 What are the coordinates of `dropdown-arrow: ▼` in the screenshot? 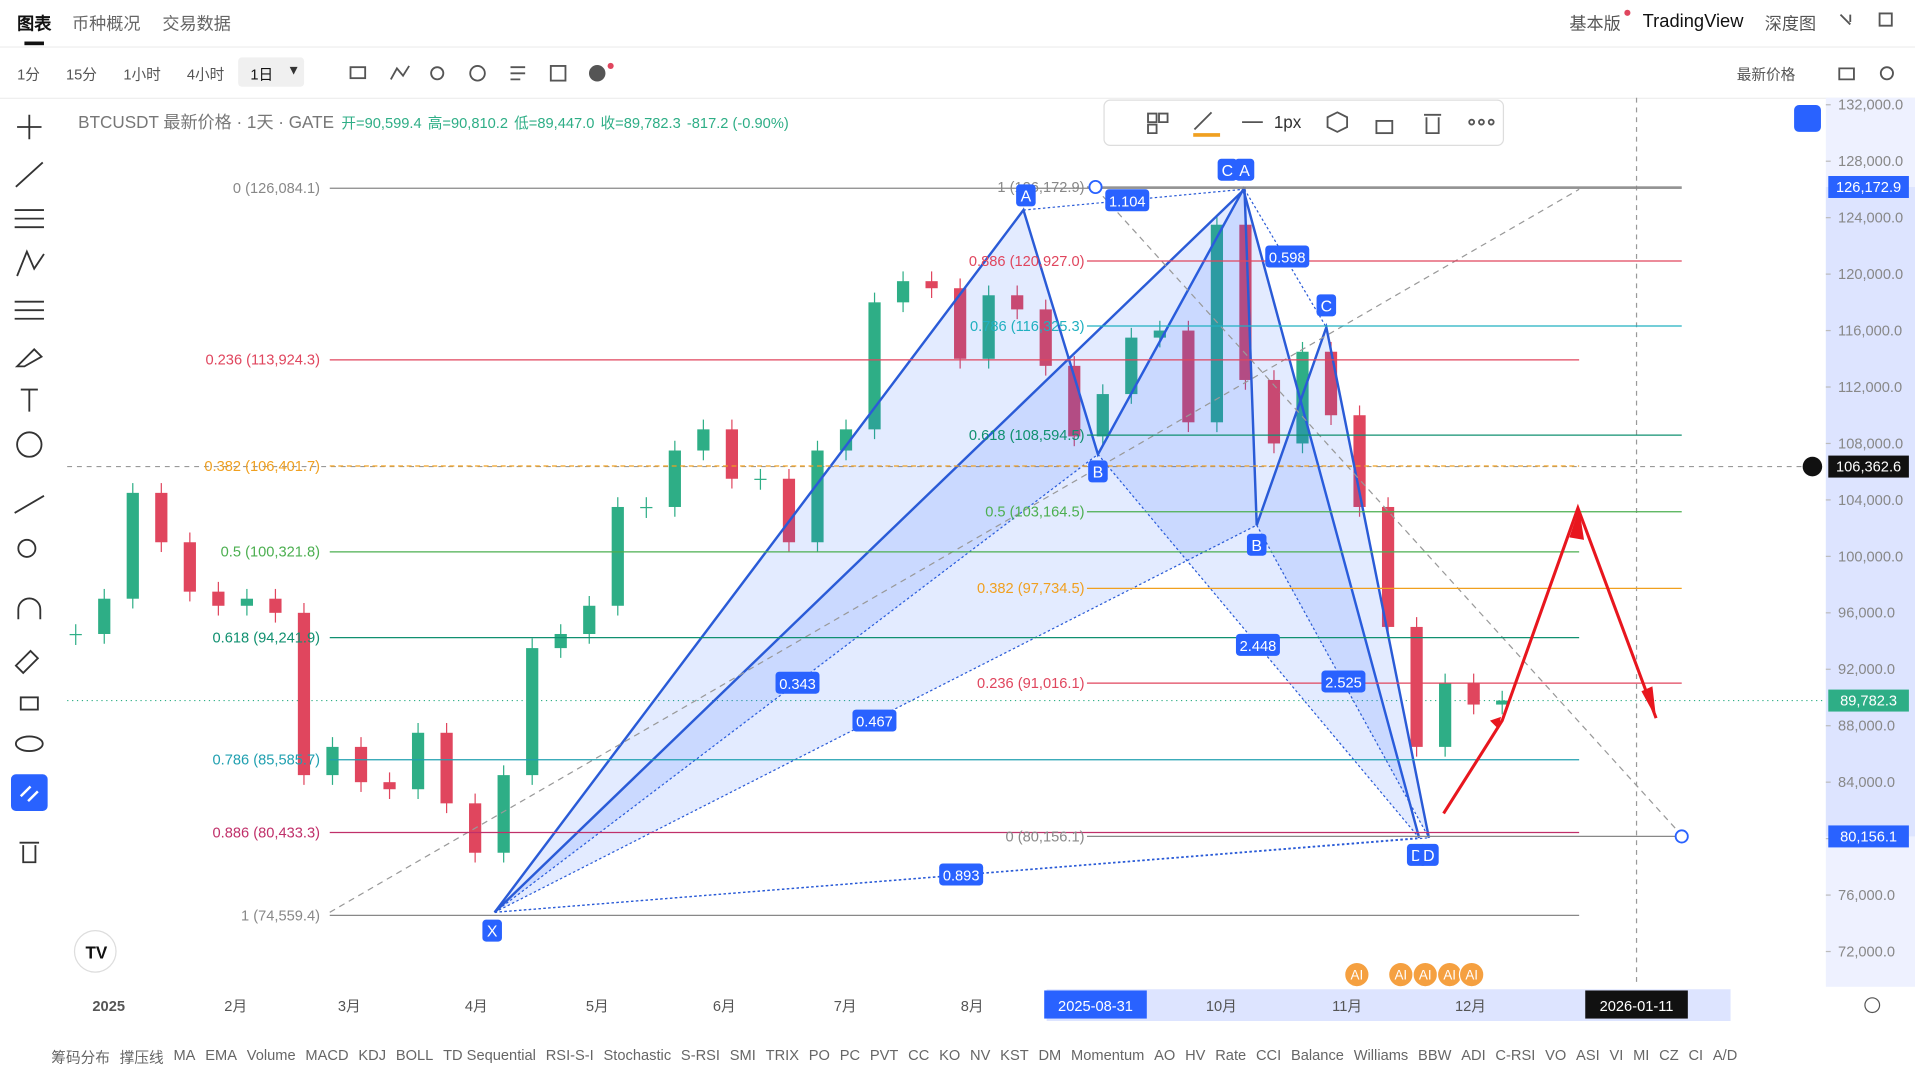 It's located at (294, 71).